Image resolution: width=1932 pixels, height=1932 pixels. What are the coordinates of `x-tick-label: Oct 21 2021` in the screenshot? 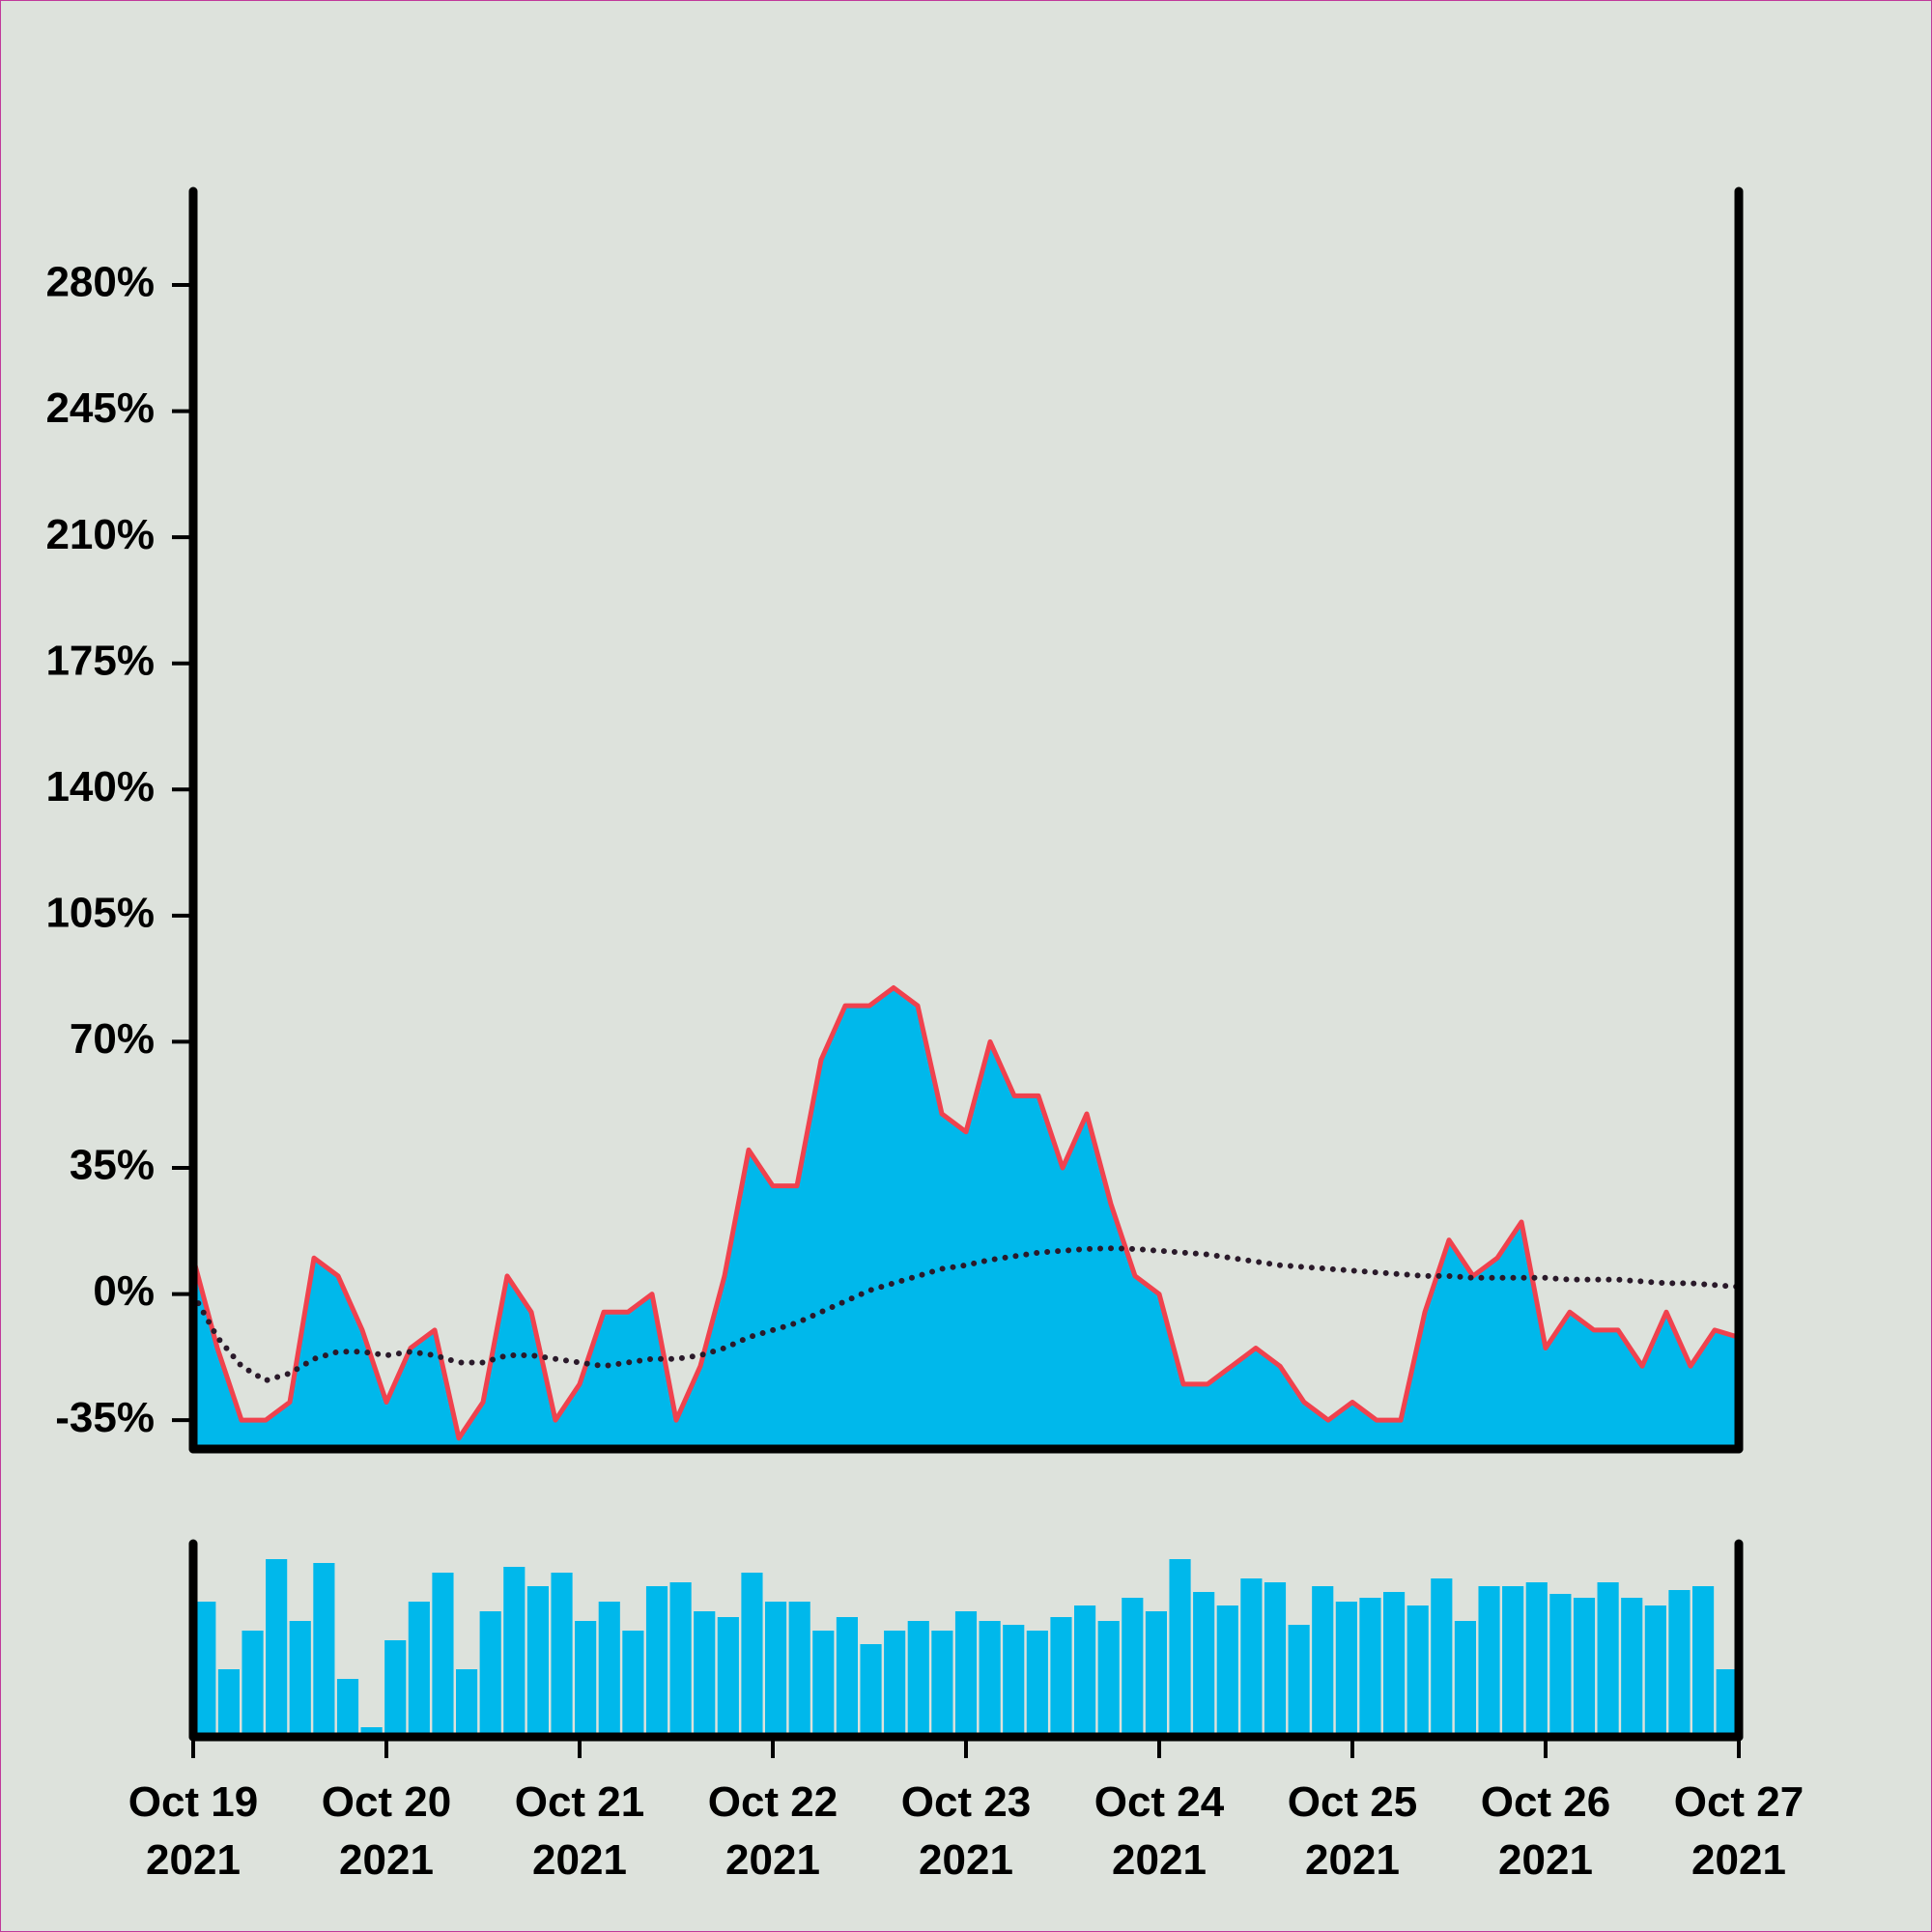 It's located at (579, 1831).